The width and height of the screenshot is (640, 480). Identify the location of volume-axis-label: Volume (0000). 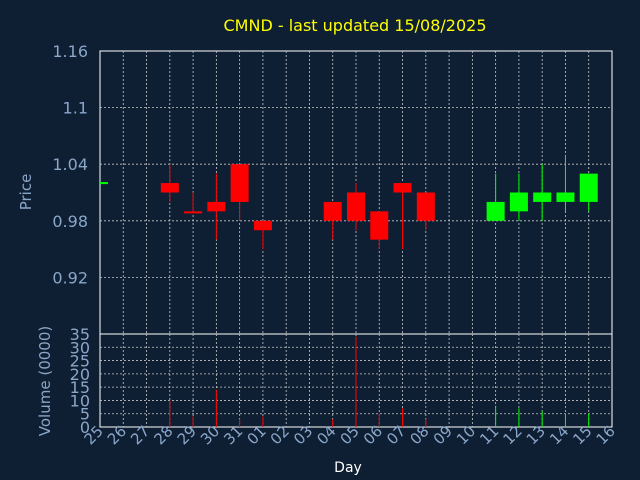
(45, 381).